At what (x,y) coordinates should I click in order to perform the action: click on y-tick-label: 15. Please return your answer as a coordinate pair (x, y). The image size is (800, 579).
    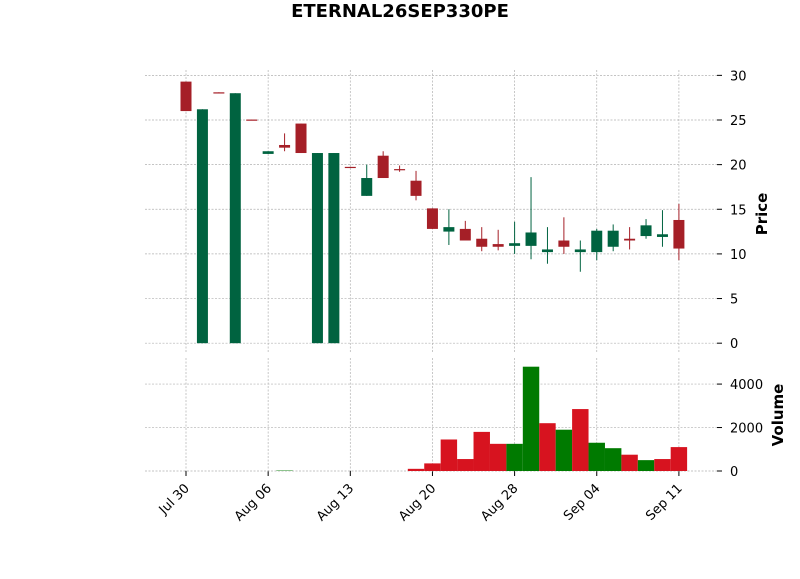
    Looking at the image, I should click on (738, 210).